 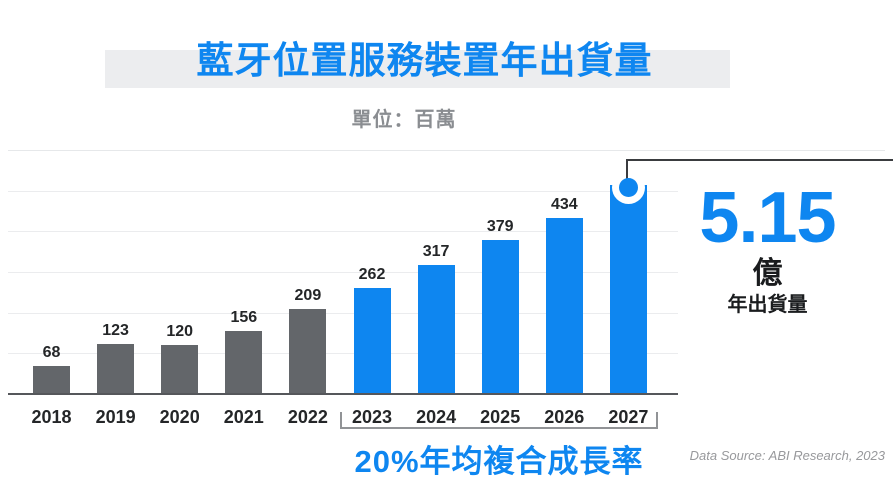 I want to click on bar-value-label-2020: 120, so click(x=180, y=332).